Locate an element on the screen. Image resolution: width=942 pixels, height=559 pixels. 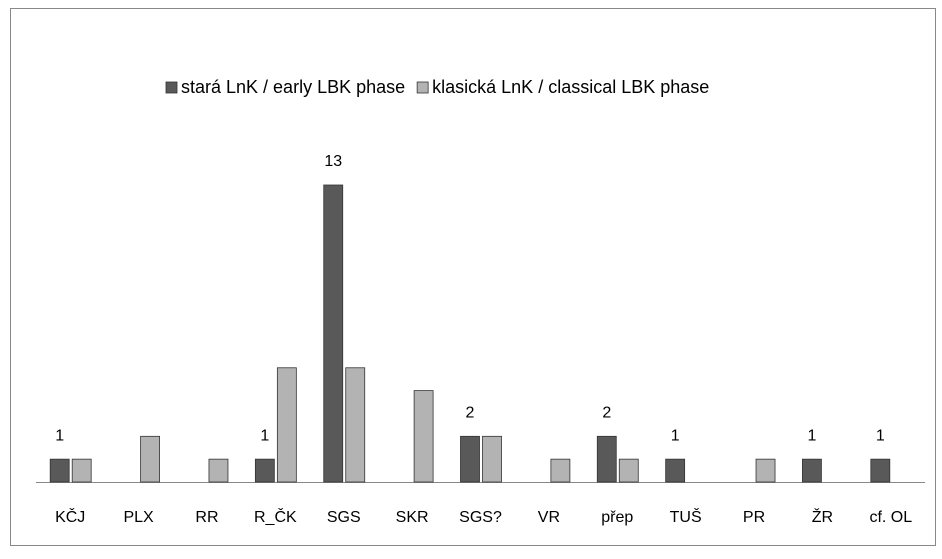
x-tick-label: SGS? is located at coordinates (480, 517).